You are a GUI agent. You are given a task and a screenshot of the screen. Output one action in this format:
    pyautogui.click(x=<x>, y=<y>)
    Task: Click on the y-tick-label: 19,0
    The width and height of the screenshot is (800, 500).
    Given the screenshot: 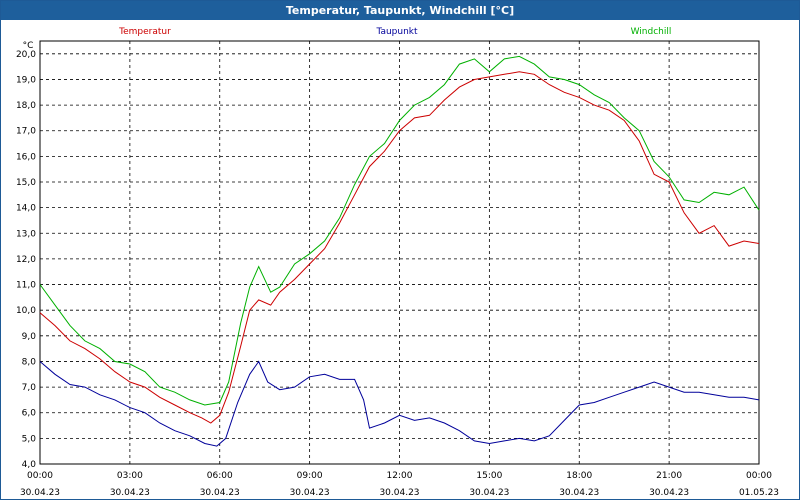 What is the action you would take?
    pyautogui.click(x=26, y=80)
    